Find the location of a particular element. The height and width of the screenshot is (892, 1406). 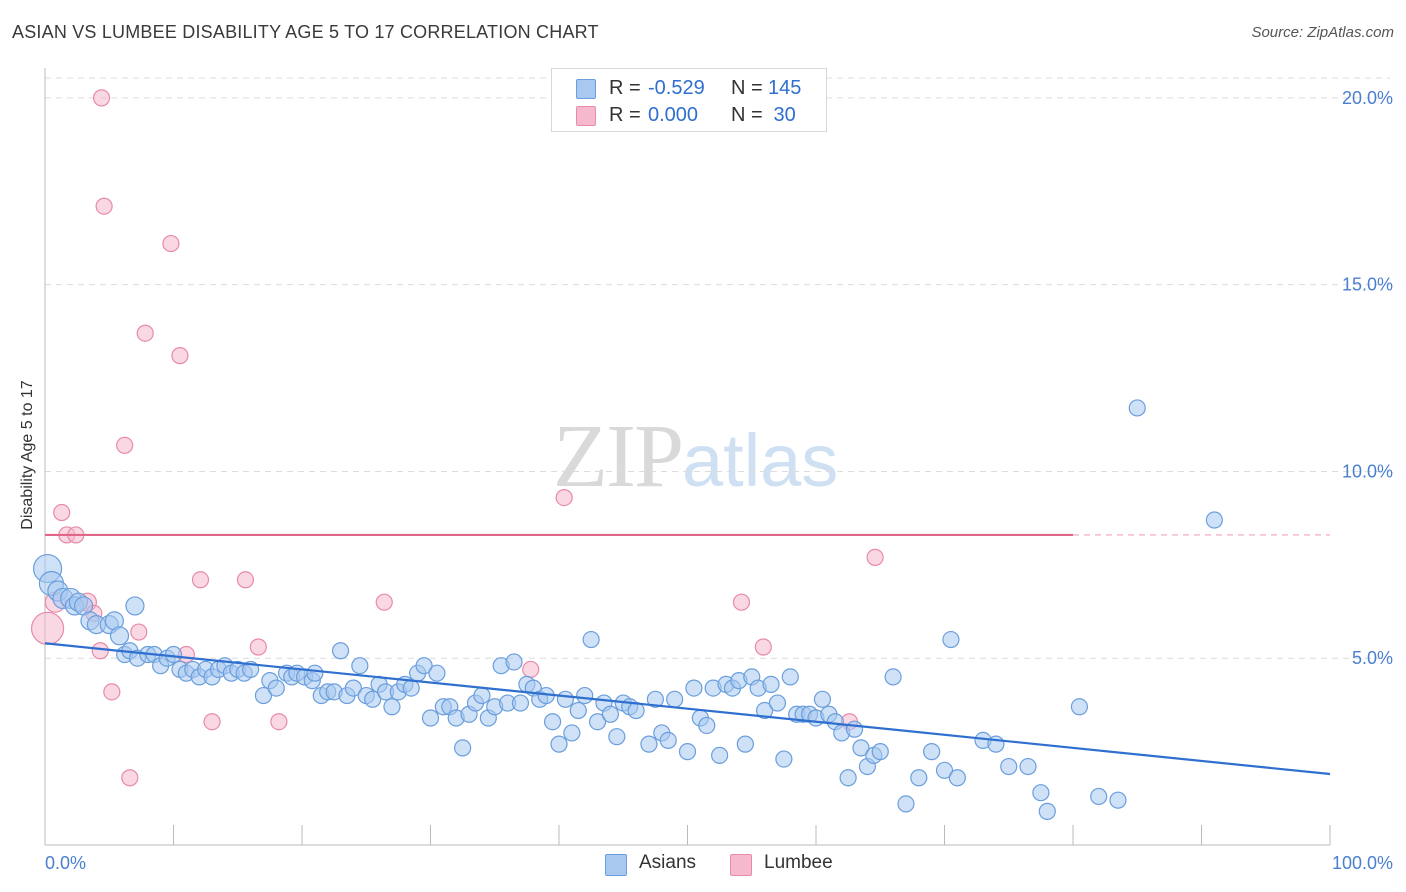

watermark-atlas: atlas is located at coordinates (760, 460).